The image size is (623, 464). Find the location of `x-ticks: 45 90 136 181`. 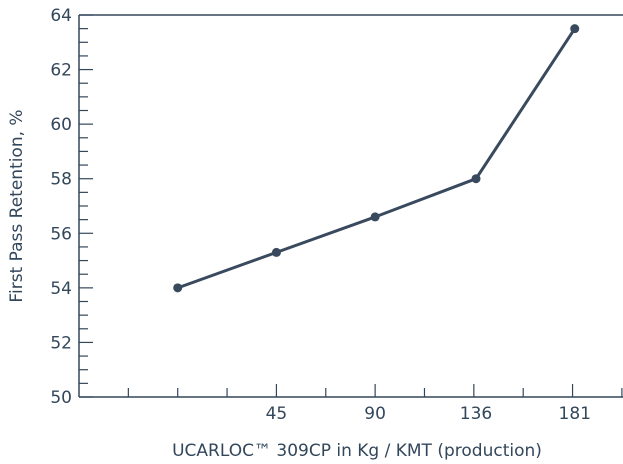

x-ticks: 45 90 136 181 is located at coordinates (375, 404).